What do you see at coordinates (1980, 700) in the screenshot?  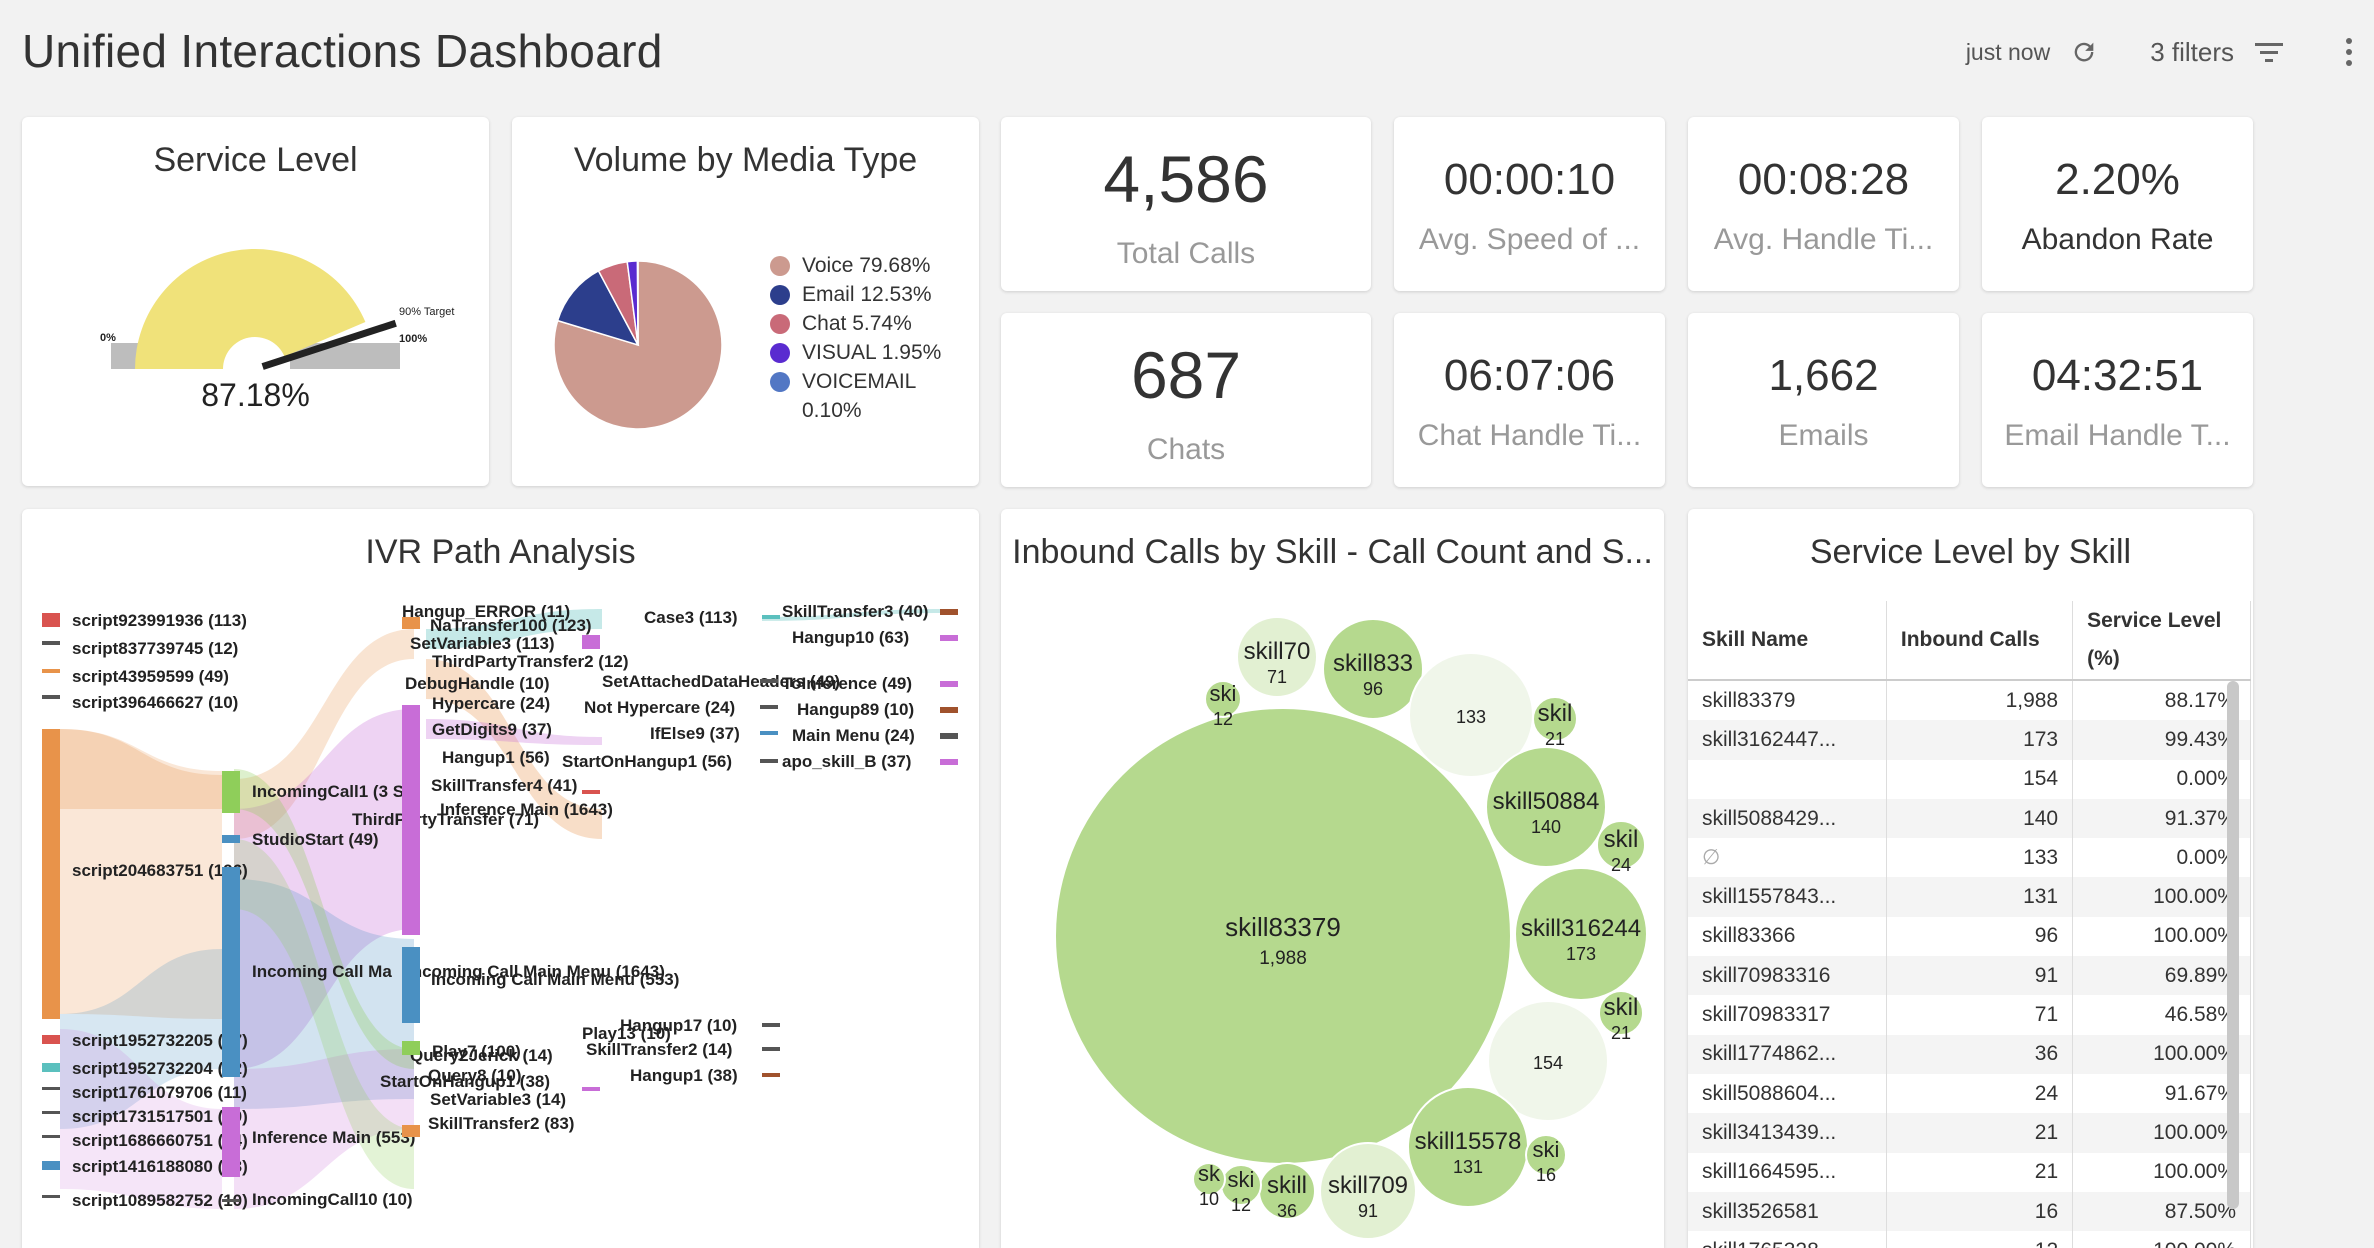 I see `cell-inbound-calls: 1,988` at bounding box center [1980, 700].